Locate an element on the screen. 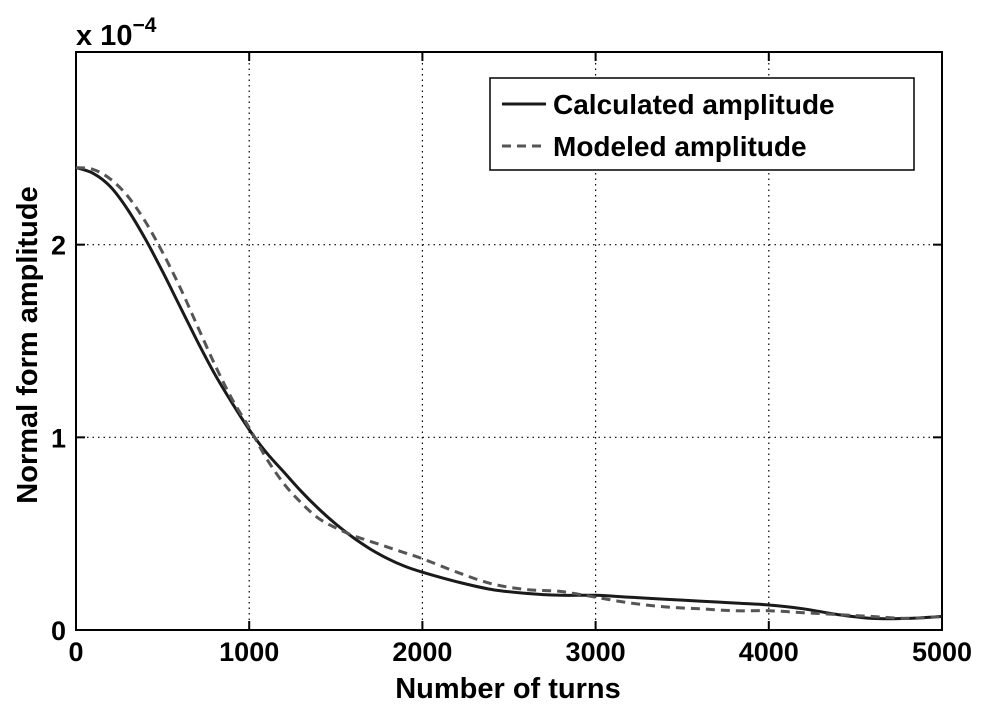 The image size is (985, 709). y-tick-label: 0 is located at coordinates (58, 631).